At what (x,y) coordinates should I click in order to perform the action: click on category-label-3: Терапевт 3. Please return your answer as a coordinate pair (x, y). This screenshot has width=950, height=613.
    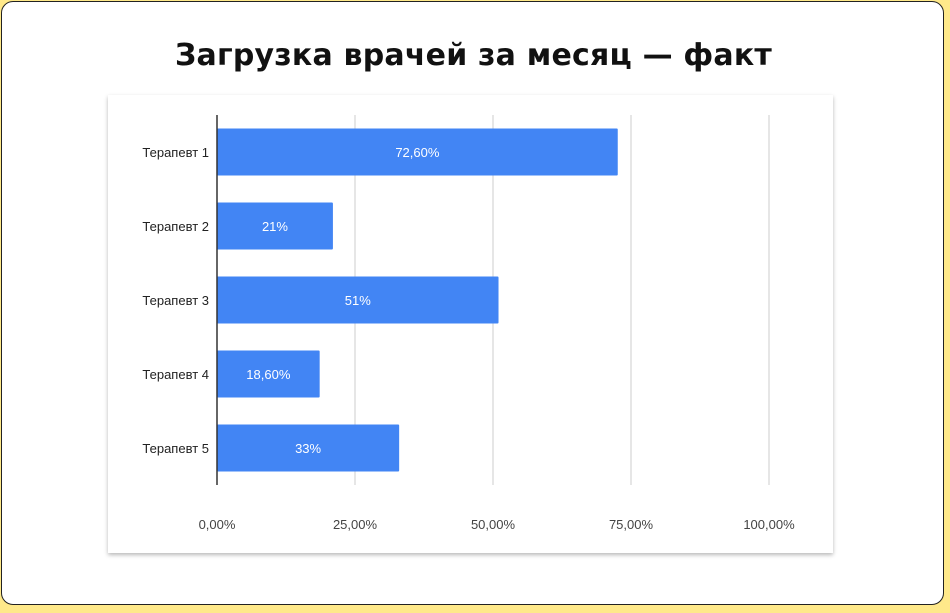
    Looking at the image, I should click on (175, 300).